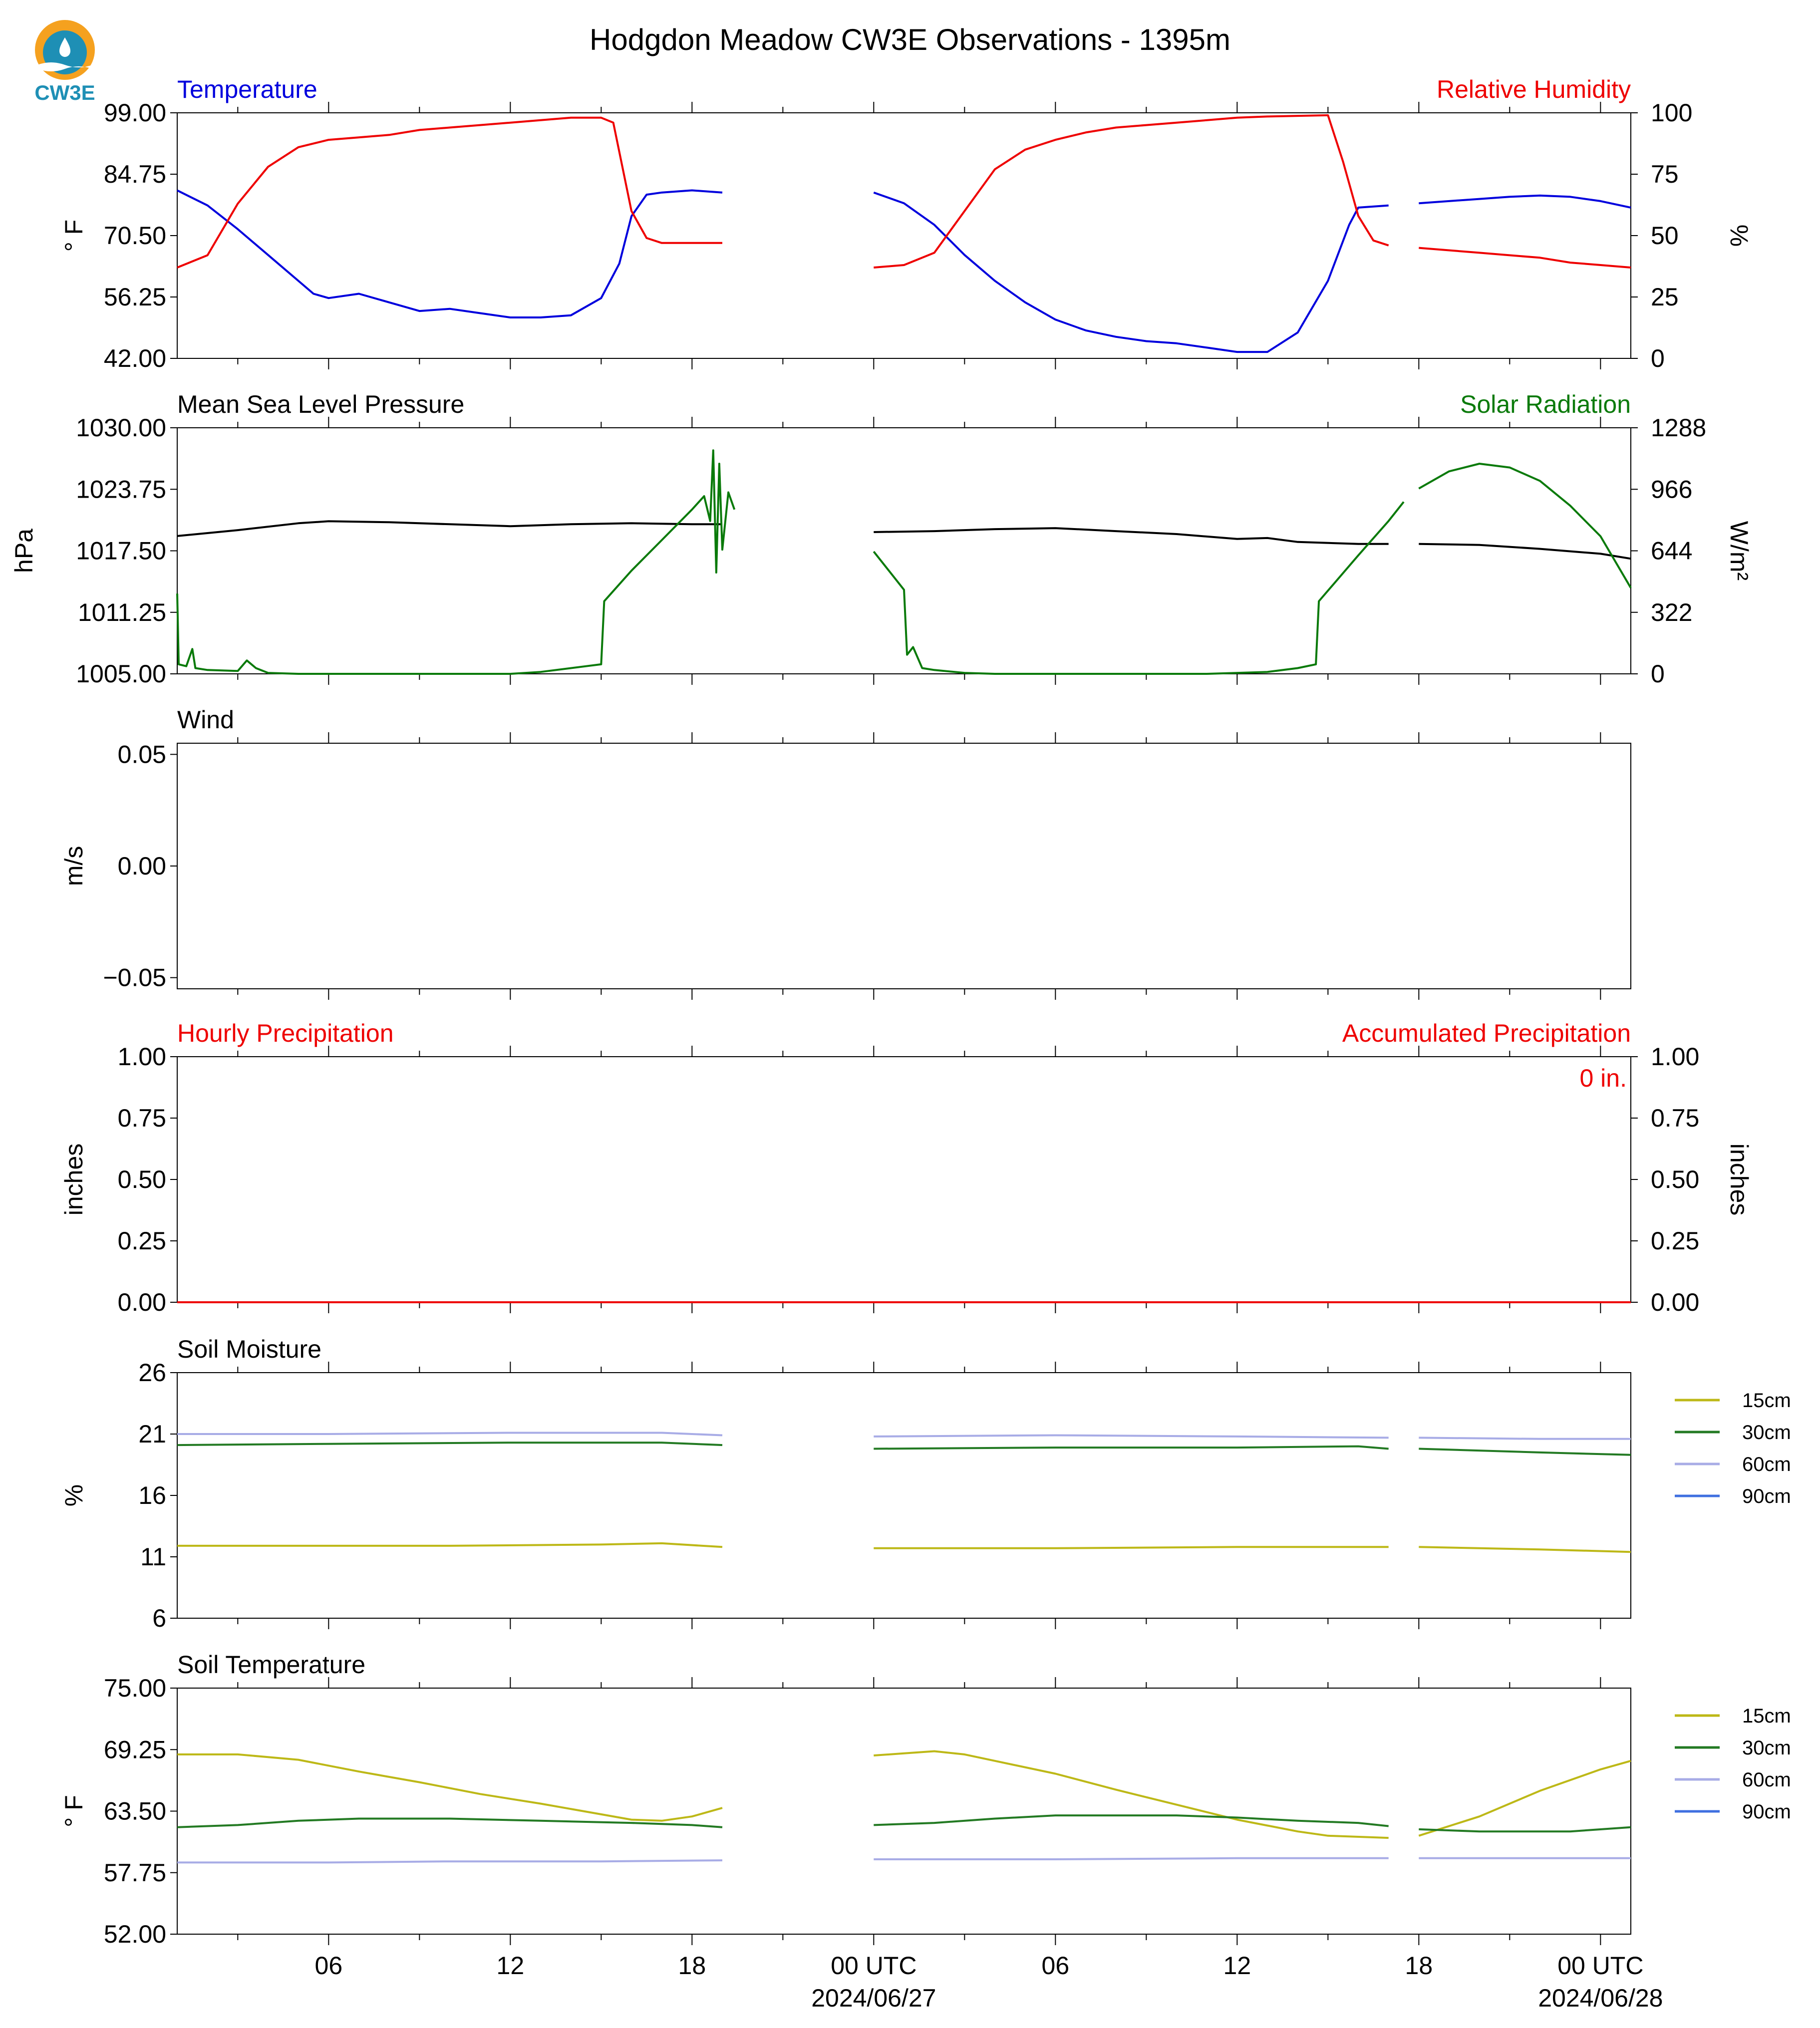 This screenshot has height=2028, width=1820. I want to click on legend-label: 30cm, so click(1766, 1748).